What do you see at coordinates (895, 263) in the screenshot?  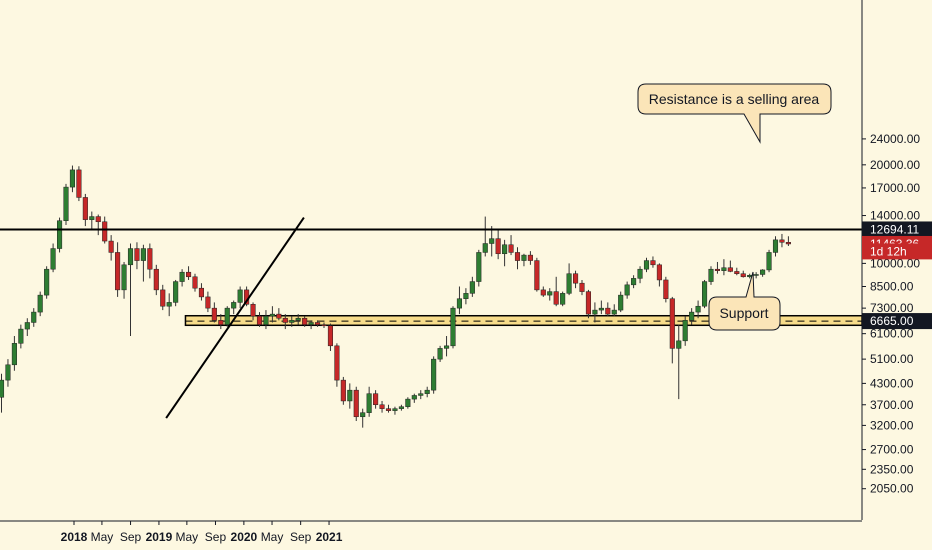 I see `price-tick-label: 10000.00` at bounding box center [895, 263].